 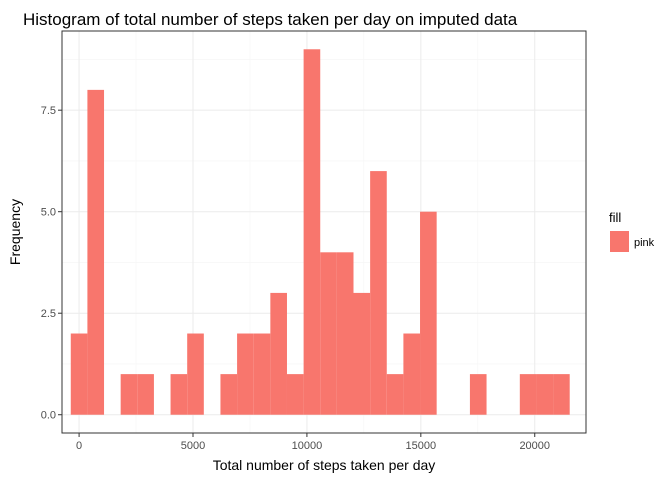 What do you see at coordinates (632, 231) in the screenshot?
I see `legend: fill pink` at bounding box center [632, 231].